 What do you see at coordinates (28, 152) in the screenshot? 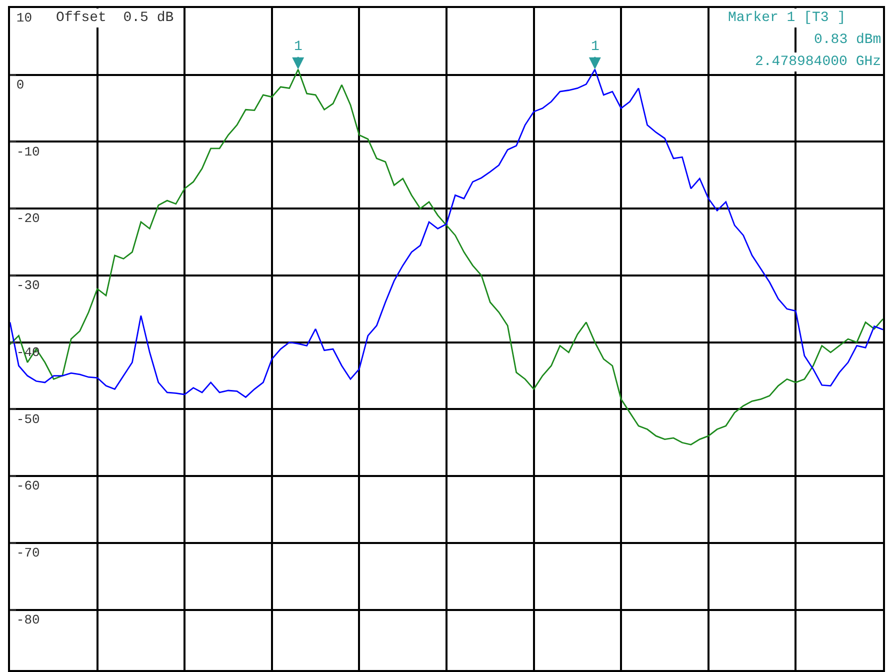
I see `y-tick-label: -10` at bounding box center [28, 152].